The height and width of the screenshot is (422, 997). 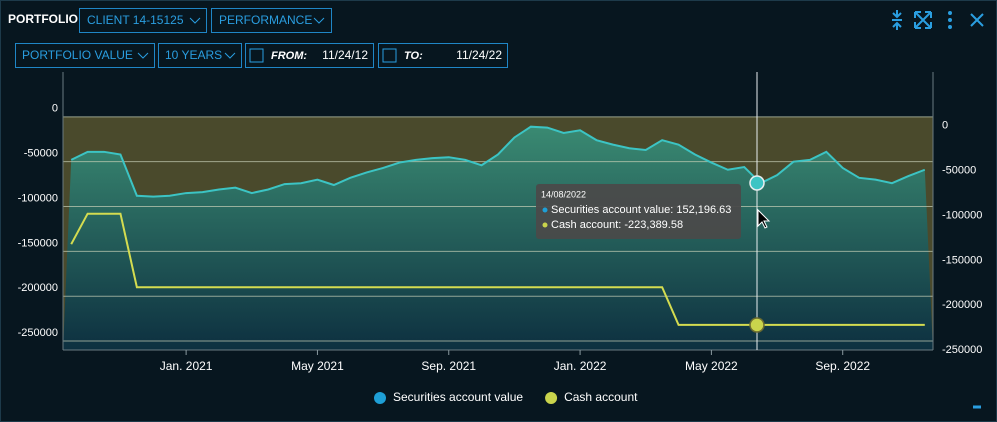 I want to click on period-label: 10 YEARS, so click(x=193, y=55).